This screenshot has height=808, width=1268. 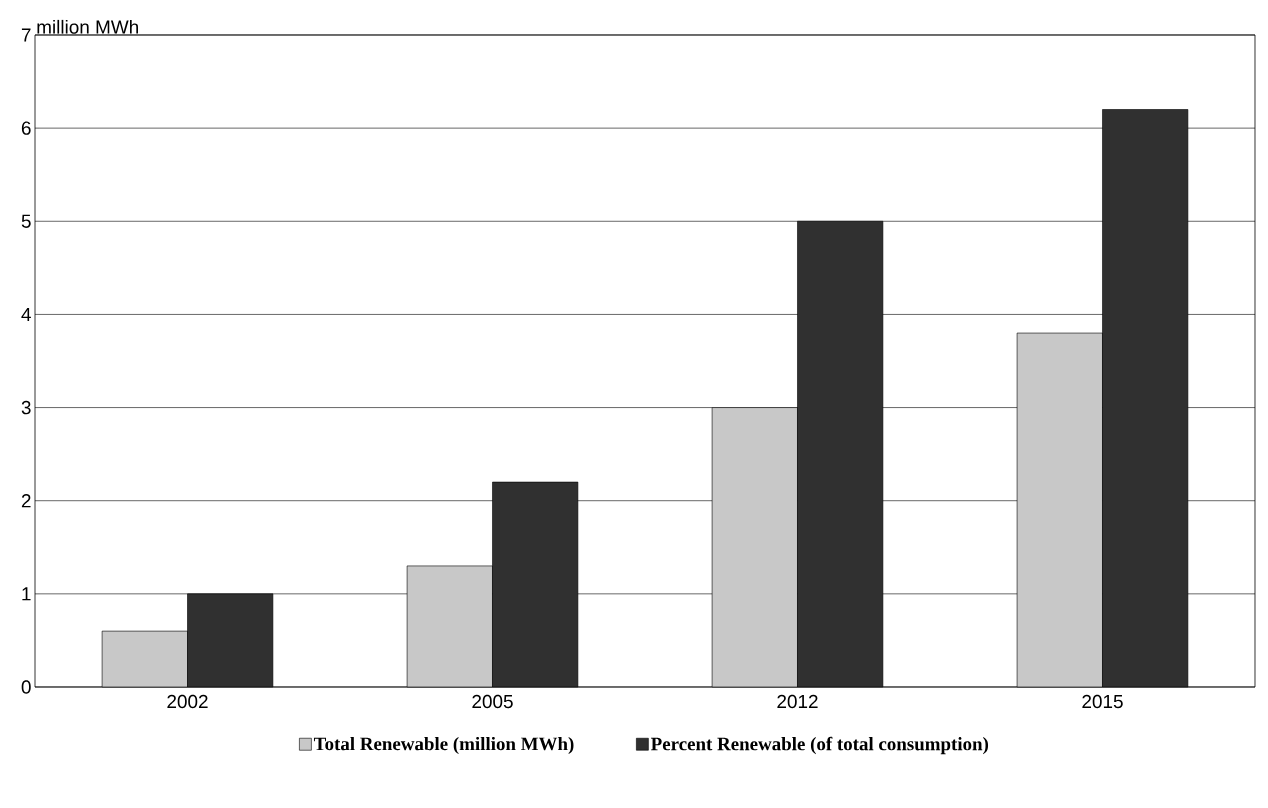 What do you see at coordinates (797, 701) in the screenshot?
I see `x-tick-label: 2012` at bounding box center [797, 701].